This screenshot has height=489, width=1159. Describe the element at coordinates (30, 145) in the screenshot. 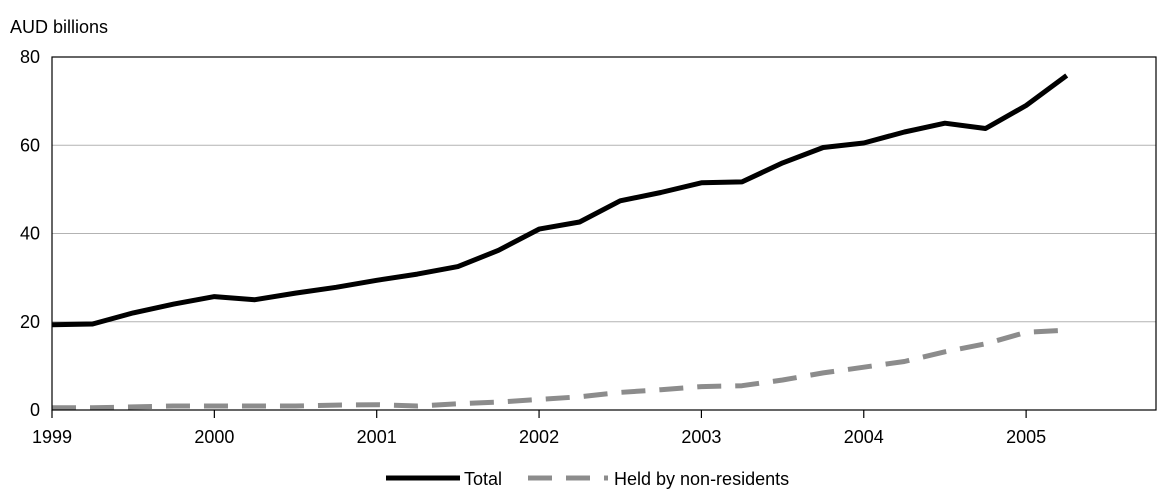

I see `y-tick-label-60: 60` at that location.